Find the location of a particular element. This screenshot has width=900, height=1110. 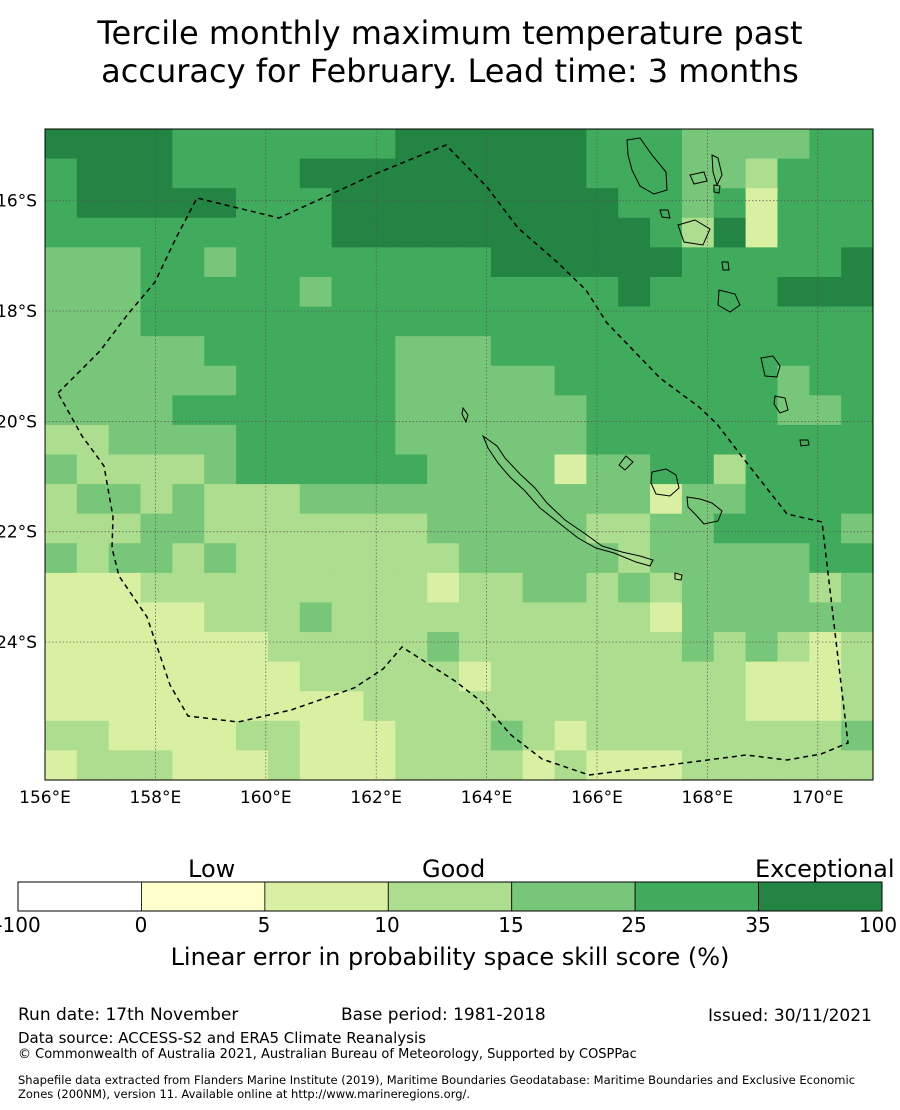

espiritu-santo-island is located at coordinates (647, 166).